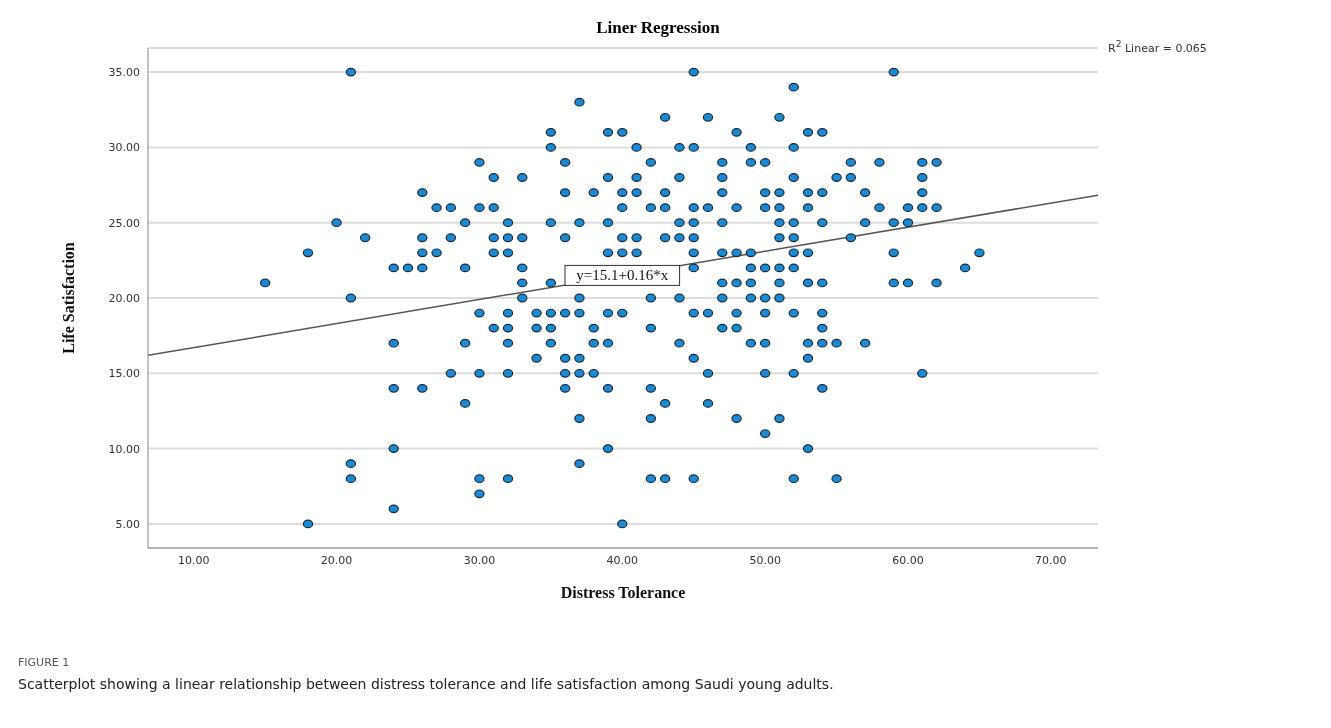 Image resolution: width=1331 pixels, height=728 pixels. Describe the element at coordinates (124, 298) in the screenshot. I see `y-tick-label: 20.00` at that location.